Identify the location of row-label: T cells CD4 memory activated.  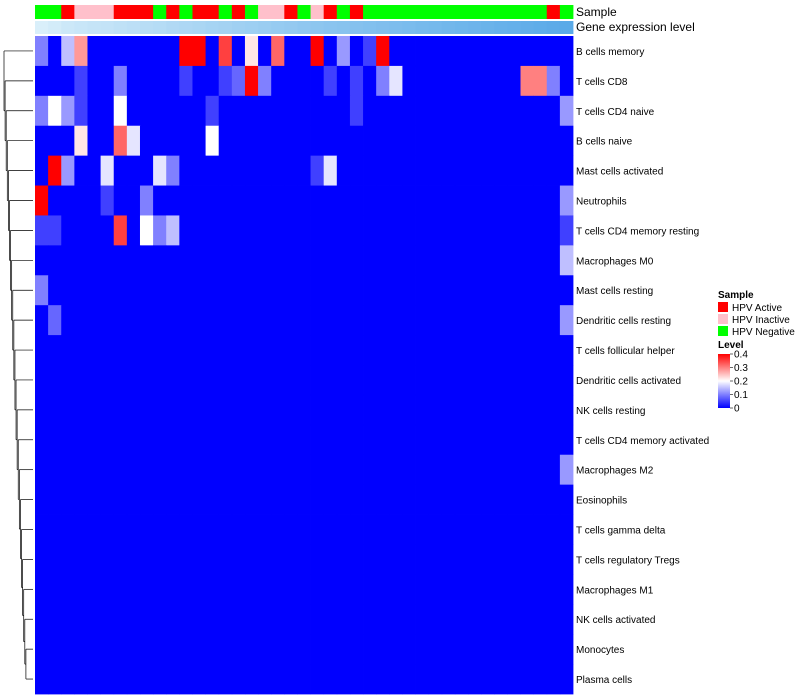
(642, 441).